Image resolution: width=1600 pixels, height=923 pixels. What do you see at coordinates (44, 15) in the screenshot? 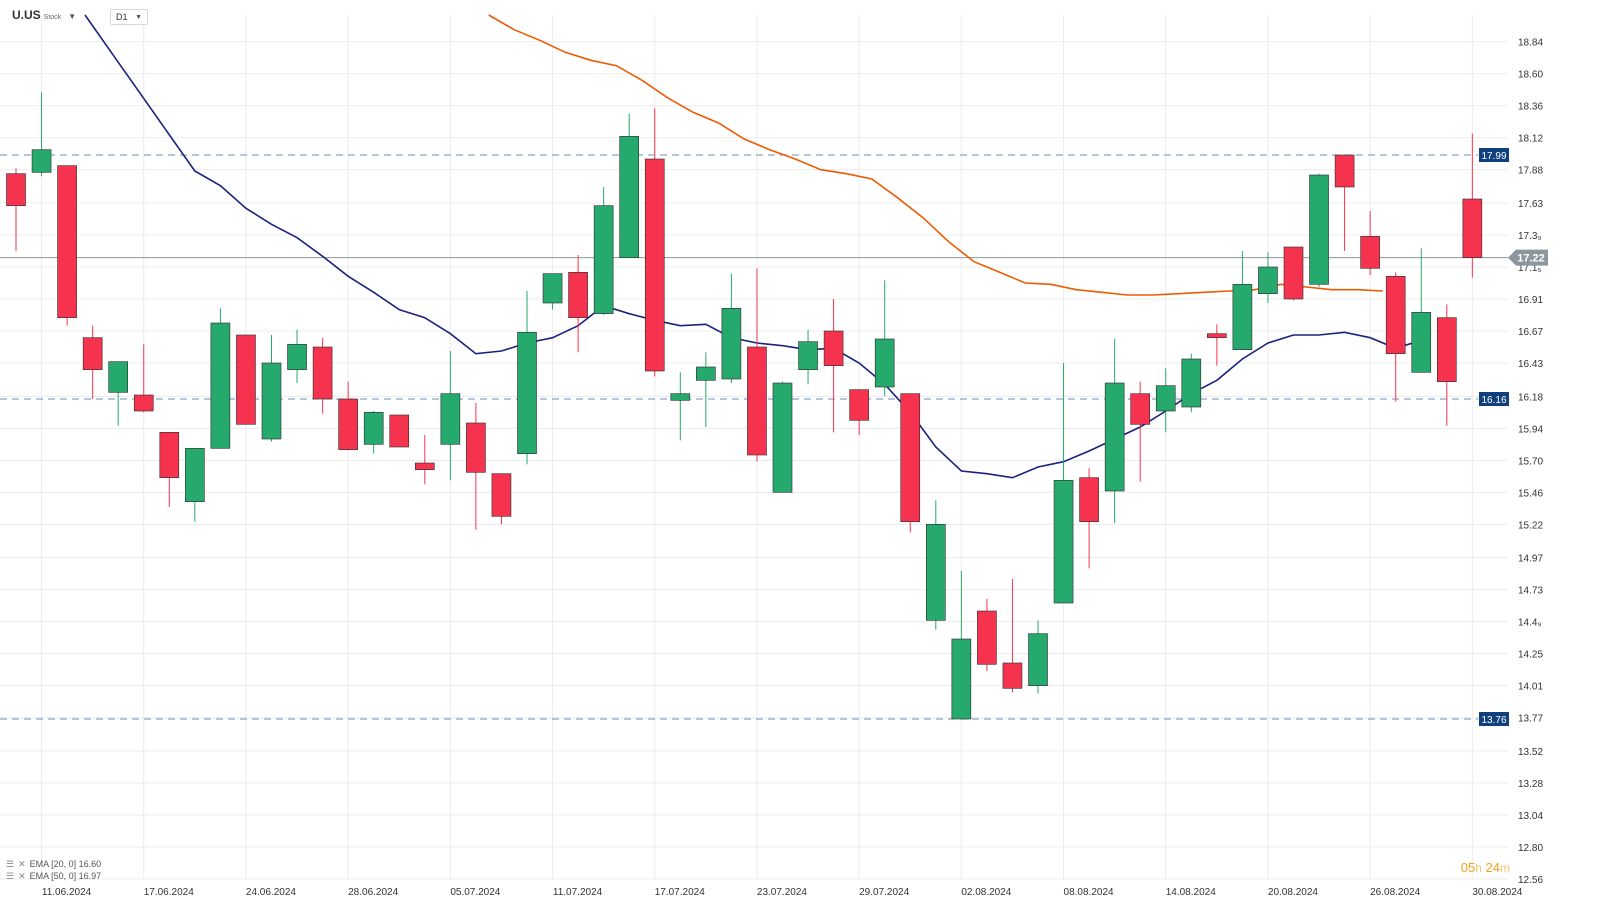
I see `symbol-selector: U.US Stock ▼` at bounding box center [44, 15].